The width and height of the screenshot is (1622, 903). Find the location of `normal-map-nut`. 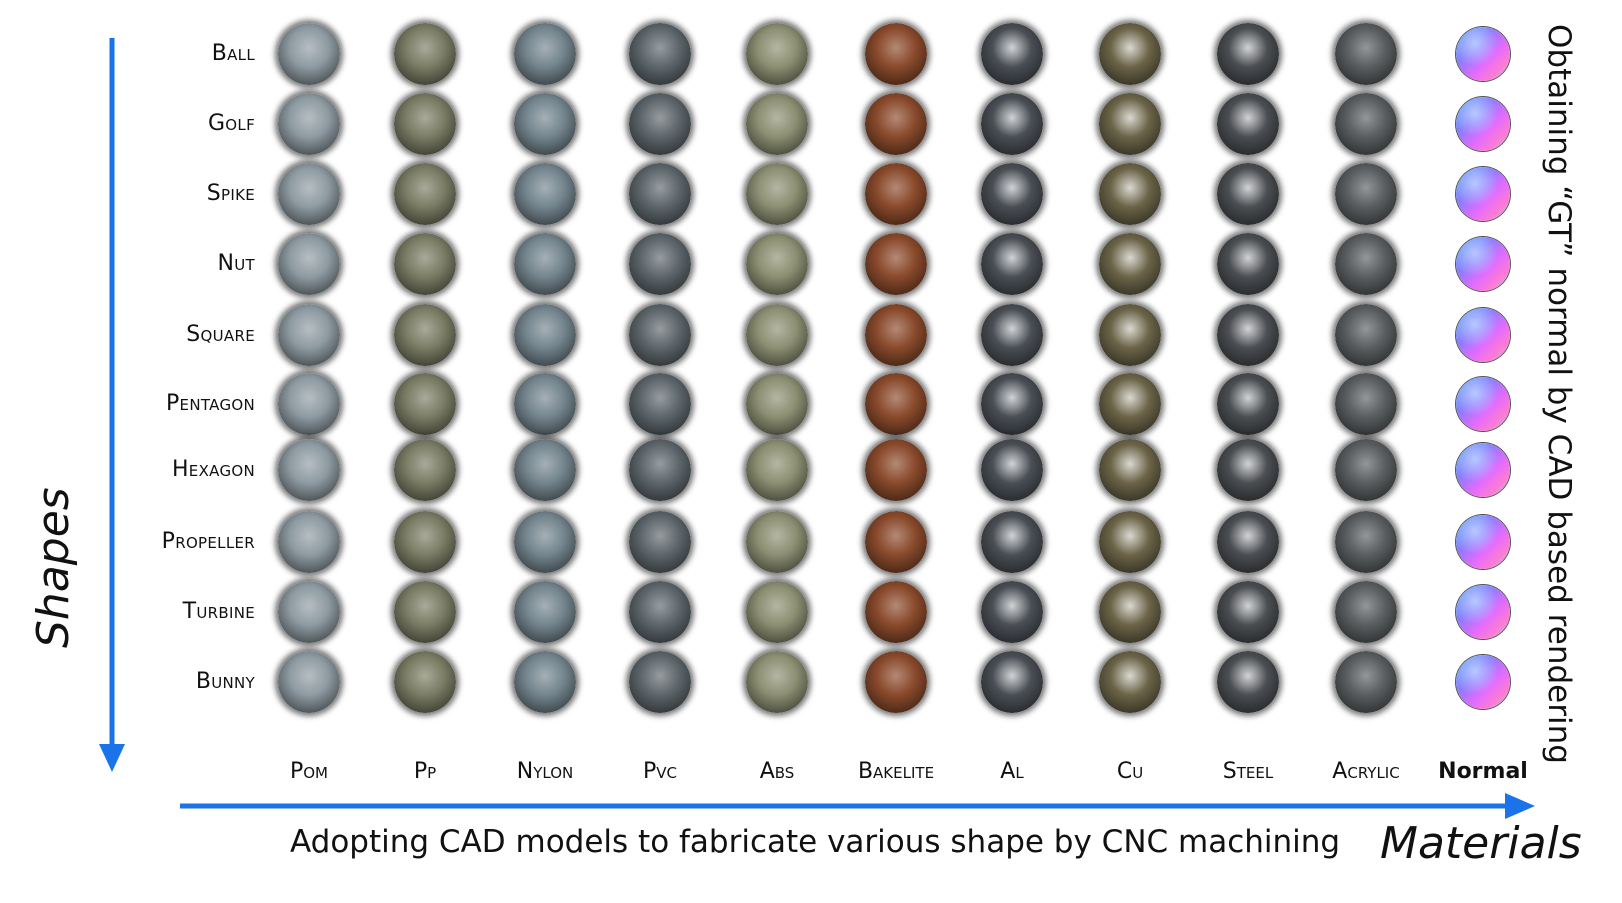

normal-map-nut is located at coordinates (1483, 264).